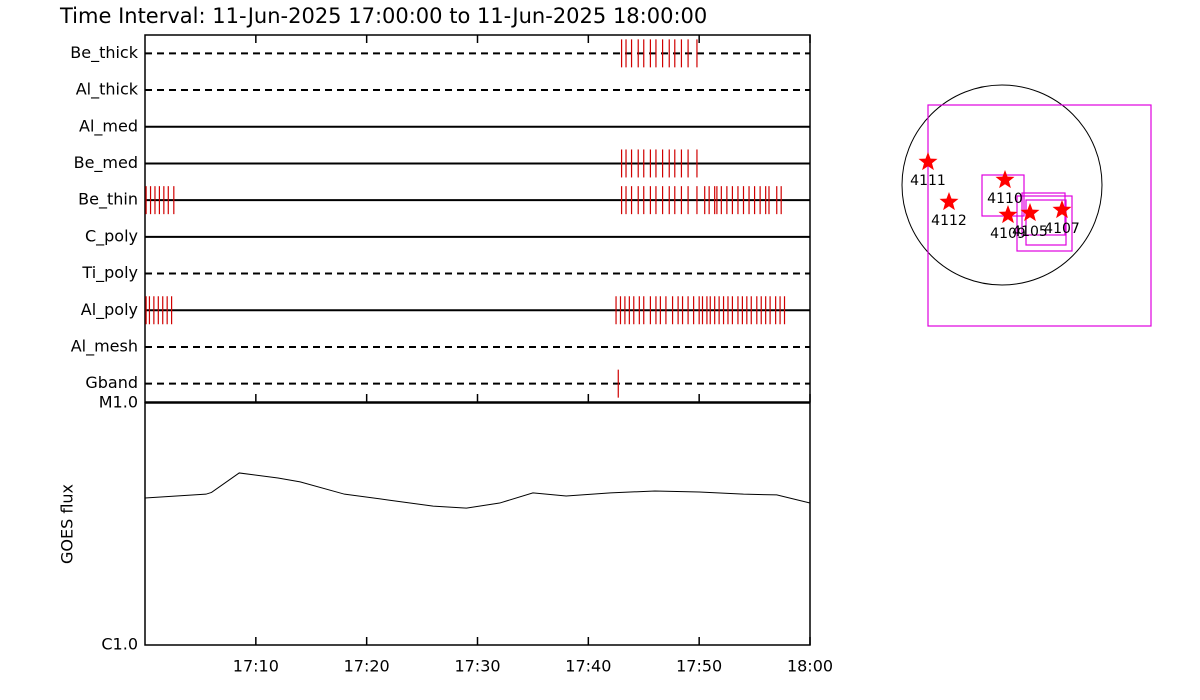 The image size is (1200, 700). Describe the element at coordinates (928, 181) in the screenshot. I see `region-label: 4111` at that location.